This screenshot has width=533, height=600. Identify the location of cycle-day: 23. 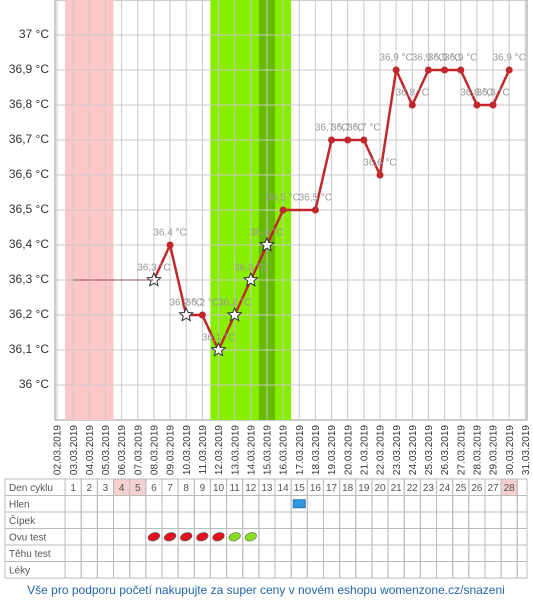
(429, 488).